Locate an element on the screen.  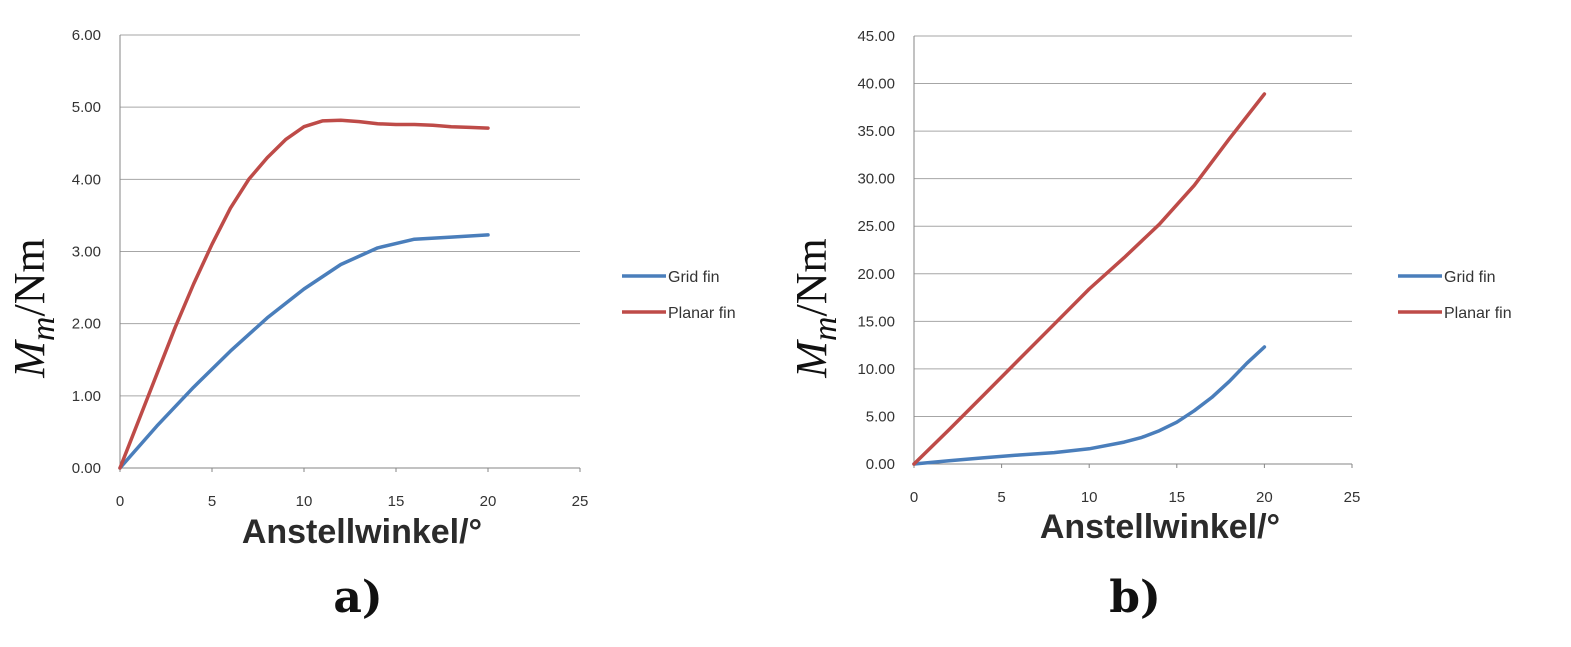
y-tick-label: 40.00 is located at coordinates (876, 84).